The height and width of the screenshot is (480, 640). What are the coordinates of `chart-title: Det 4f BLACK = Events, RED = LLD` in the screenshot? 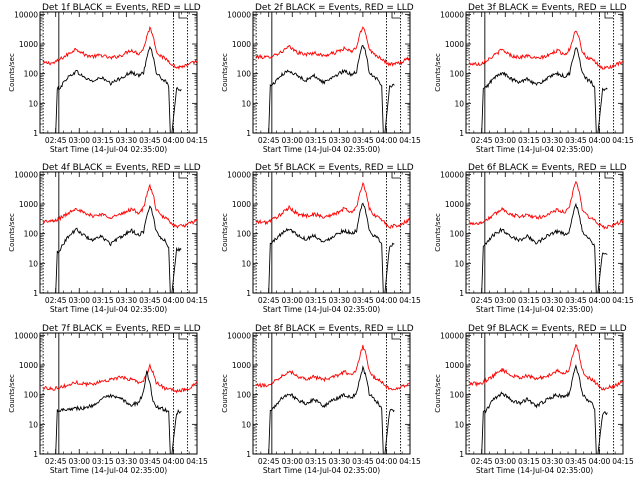 It's located at (121, 168).